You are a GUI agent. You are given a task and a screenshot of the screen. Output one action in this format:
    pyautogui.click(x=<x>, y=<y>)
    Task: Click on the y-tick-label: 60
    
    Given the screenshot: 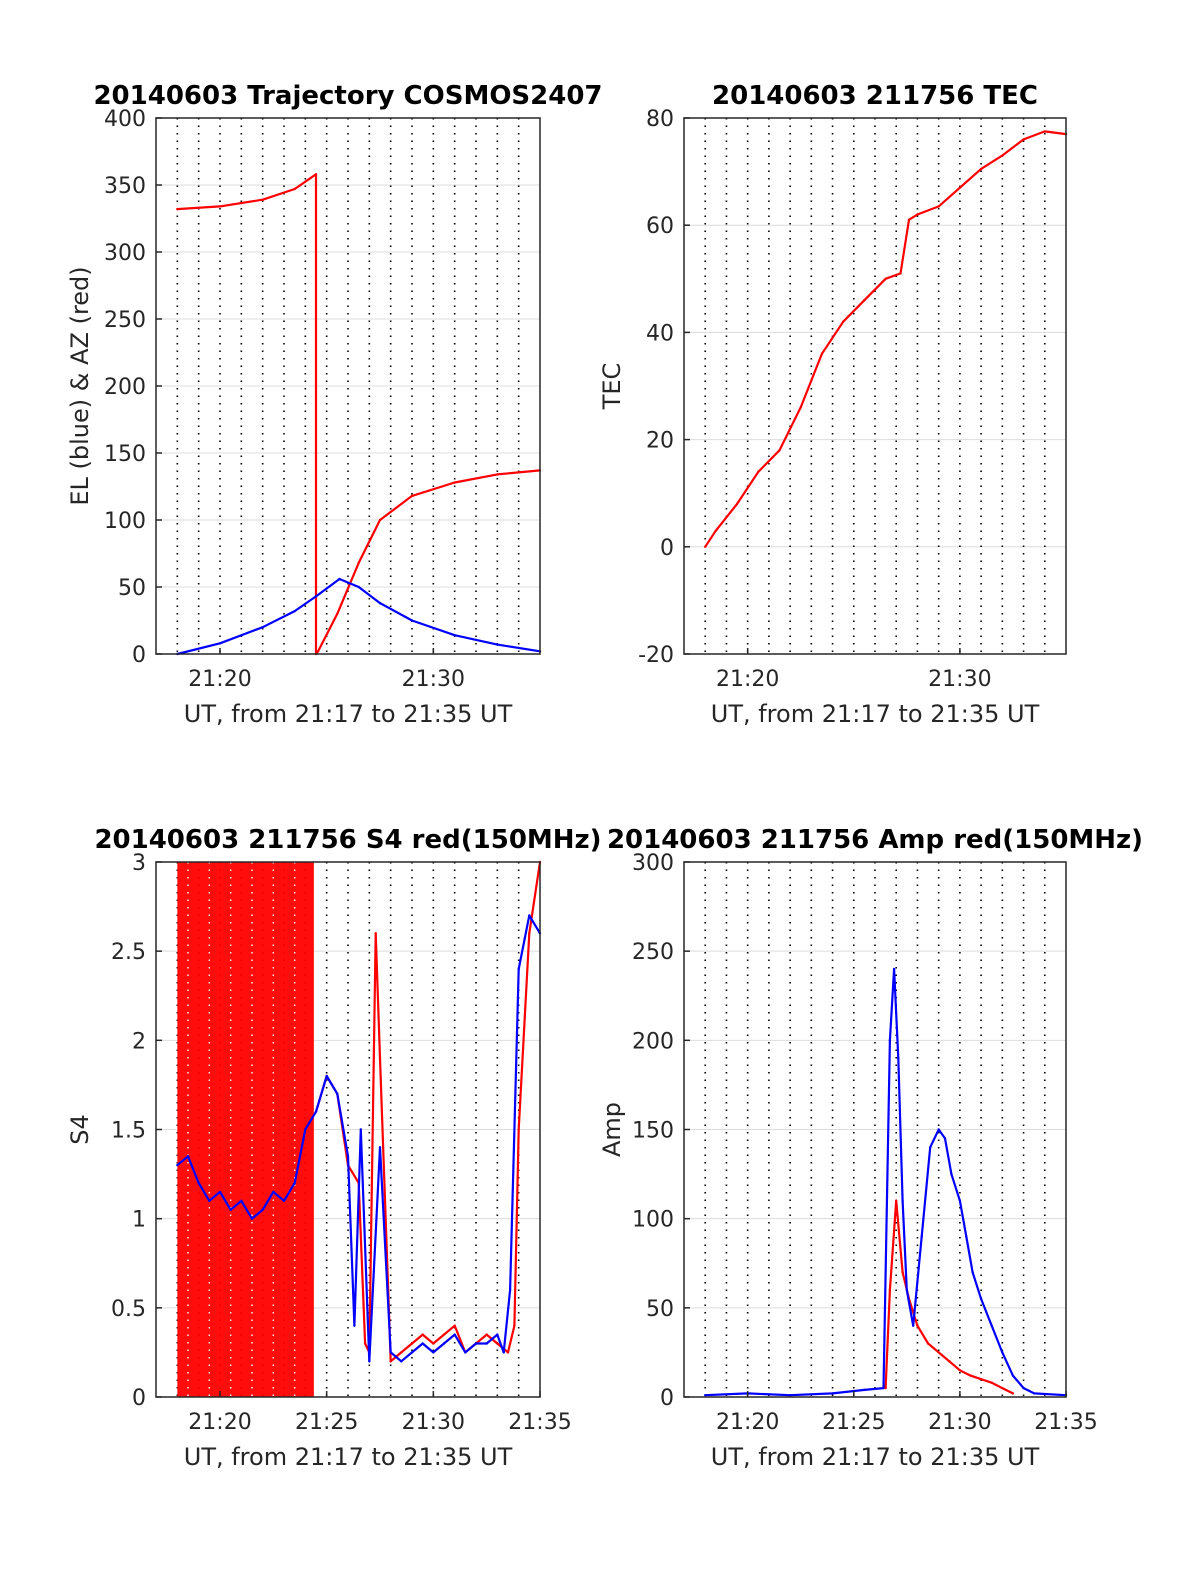 What is the action you would take?
    pyautogui.click(x=660, y=226)
    